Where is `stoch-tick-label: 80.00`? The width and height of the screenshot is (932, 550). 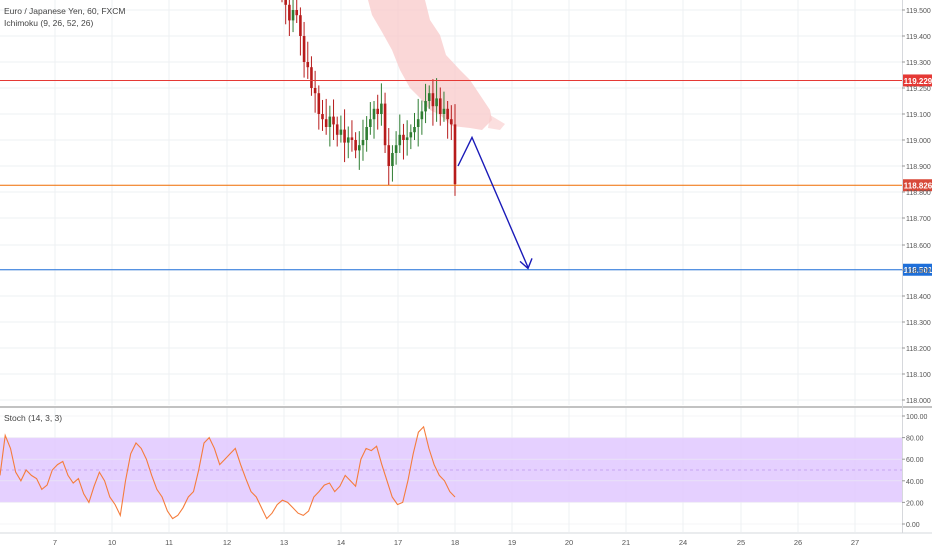
stoch-tick-label: 80.00 is located at coordinates (915, 439).